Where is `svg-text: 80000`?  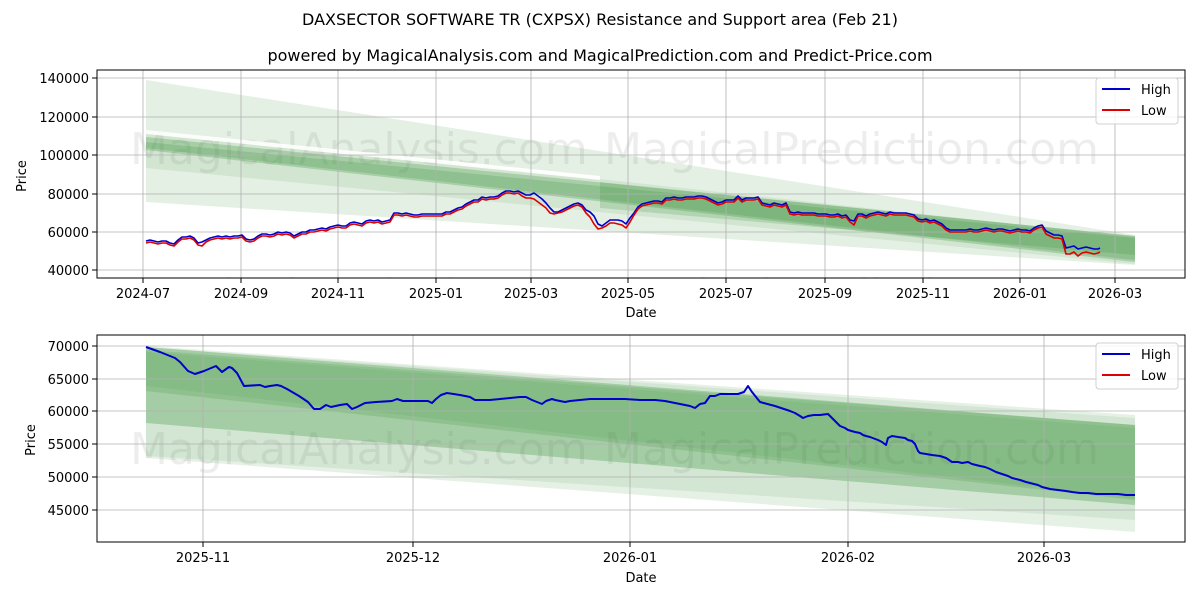 svg-text: 80000 is located at coordinates (68, 195).